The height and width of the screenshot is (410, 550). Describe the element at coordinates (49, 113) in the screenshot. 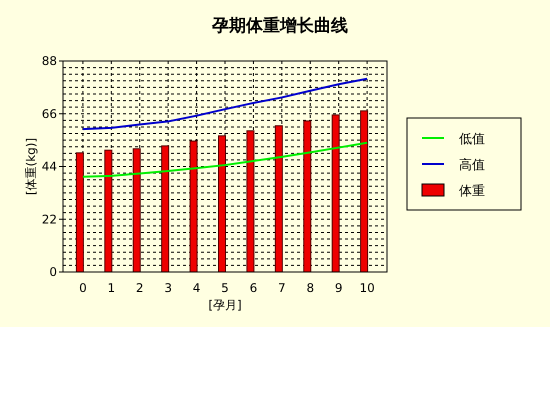

I see `y-tick-label: 66` at that location.